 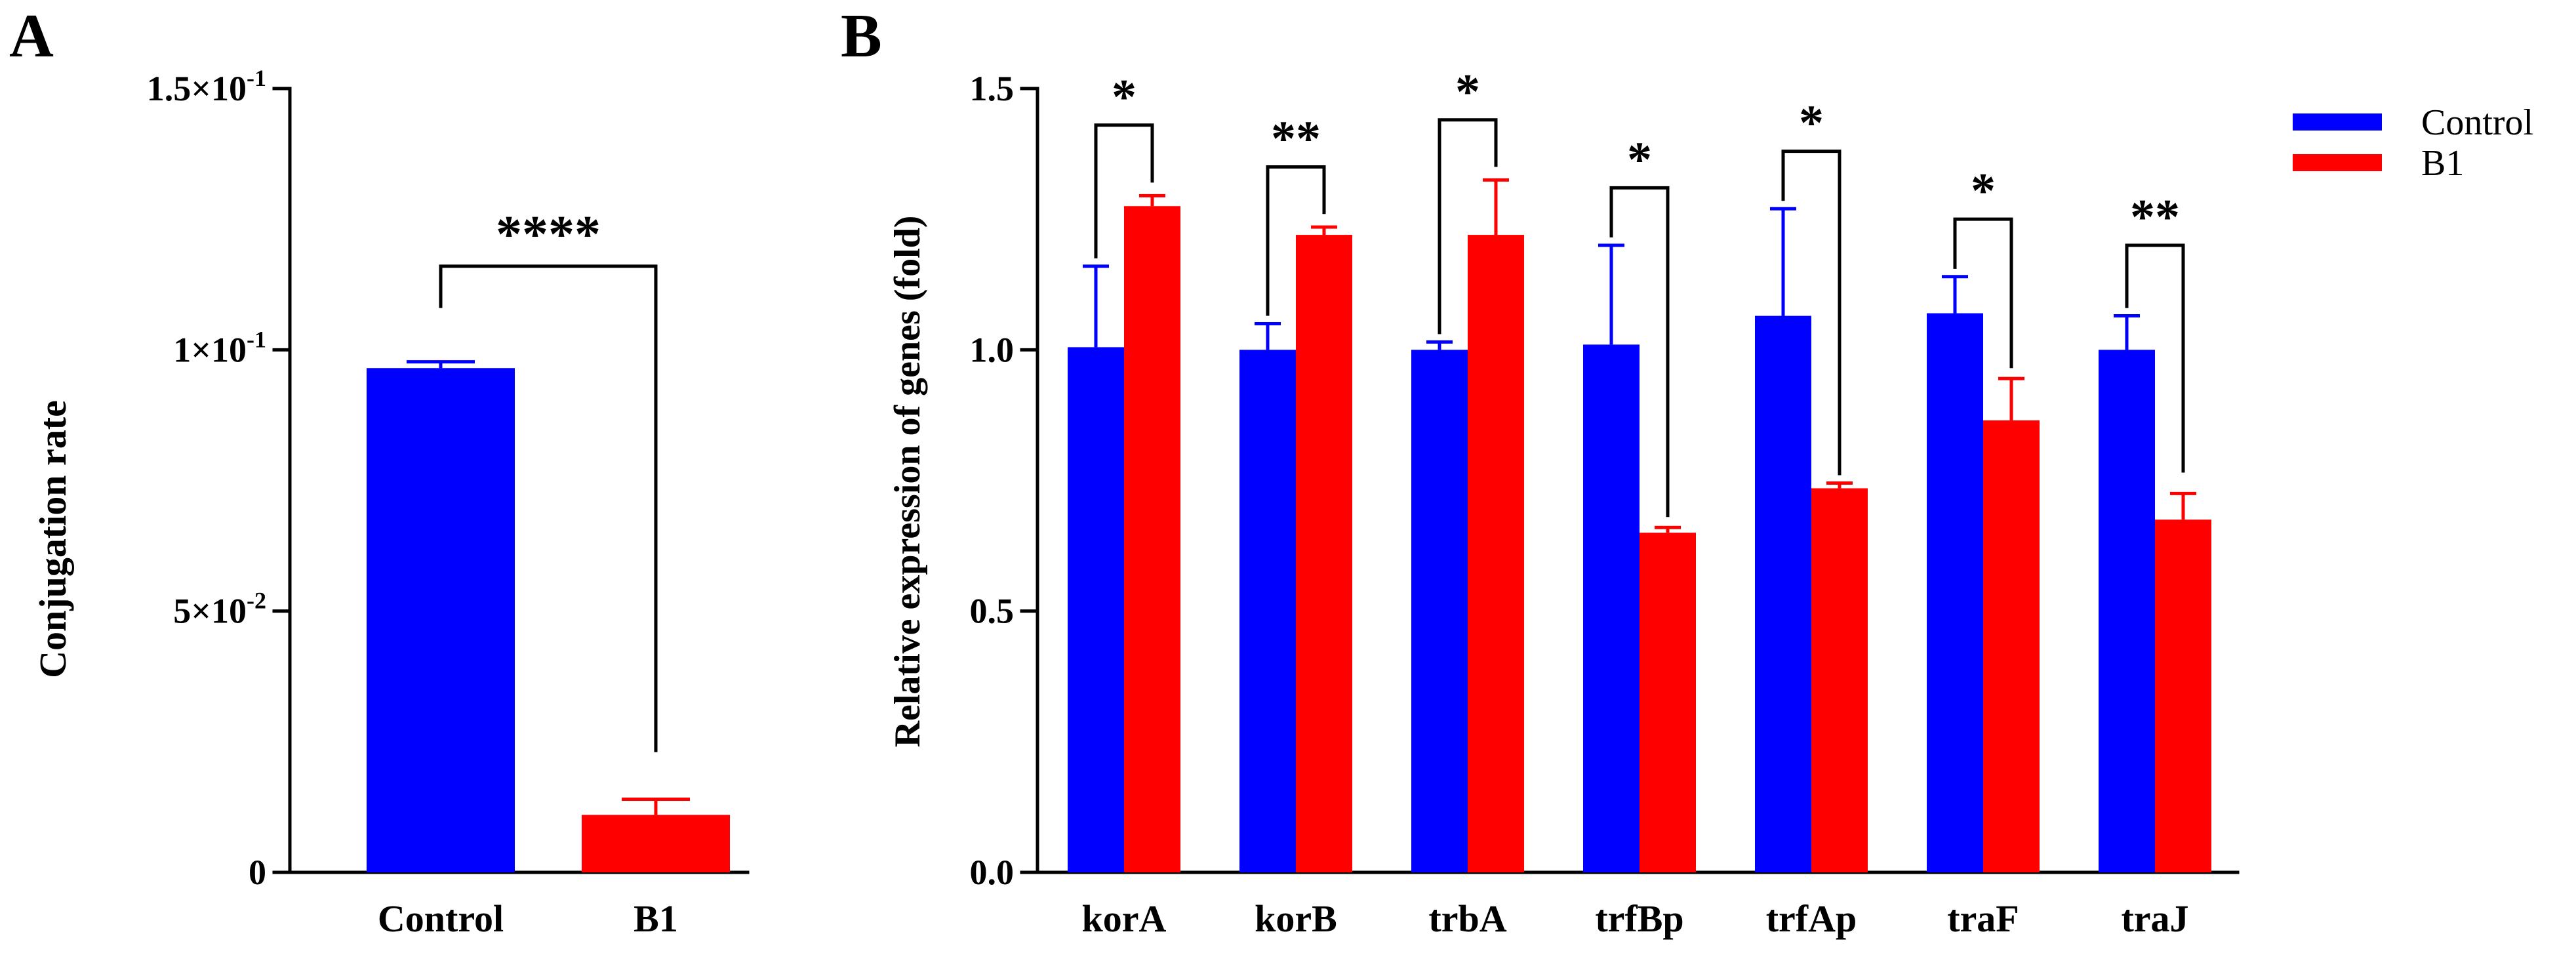 What do you see at coordinates (1668, 702) in the screenshot?
I see `bar-trfbp-b1` at bounding box center [1668, 702].